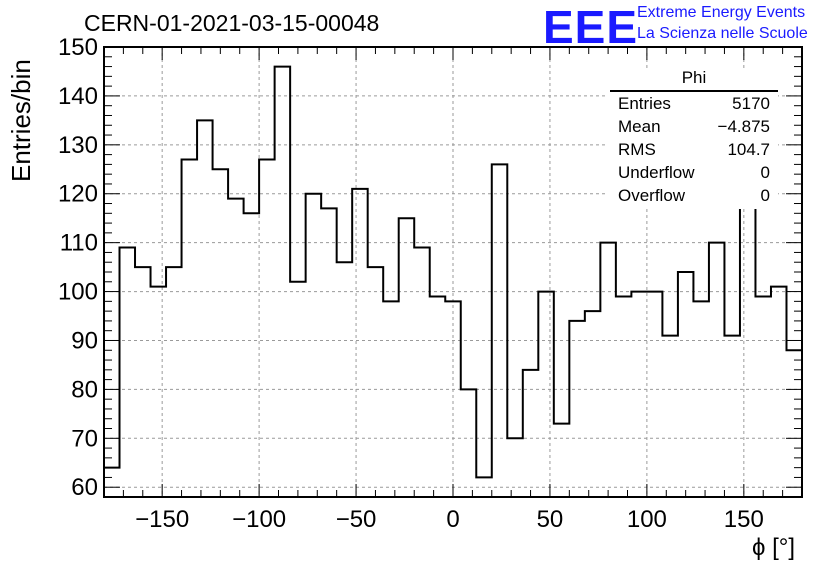 Image resolution: width=836 pixels, height=572 pixels. Describe the element at coordinates (232, 23) in the screenshot. I see `chart-title: CERN-01-2021-03-15-00048` at that location.